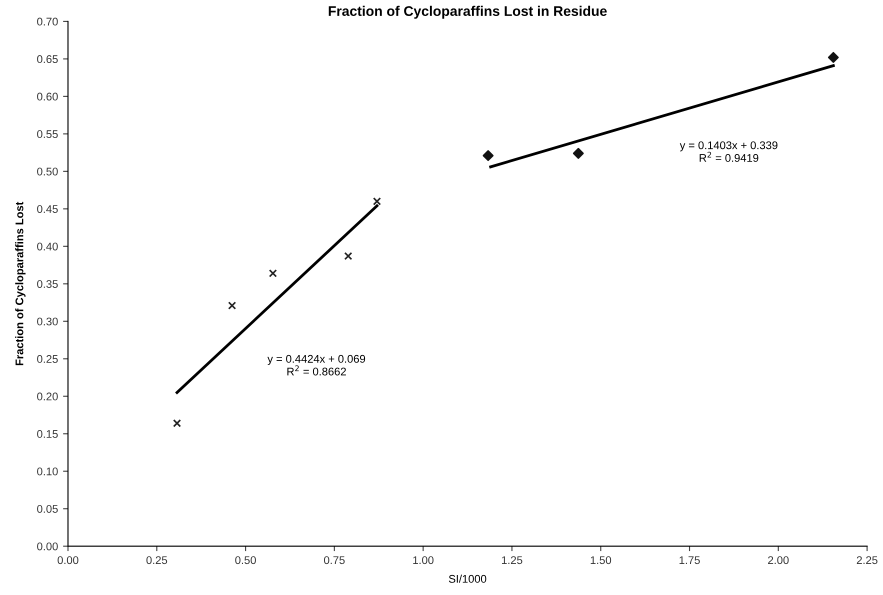 Image resolution: width=883 pixels, height=595 pixels. I want to click on y-tick-label: 0.50, so click(47, 172).